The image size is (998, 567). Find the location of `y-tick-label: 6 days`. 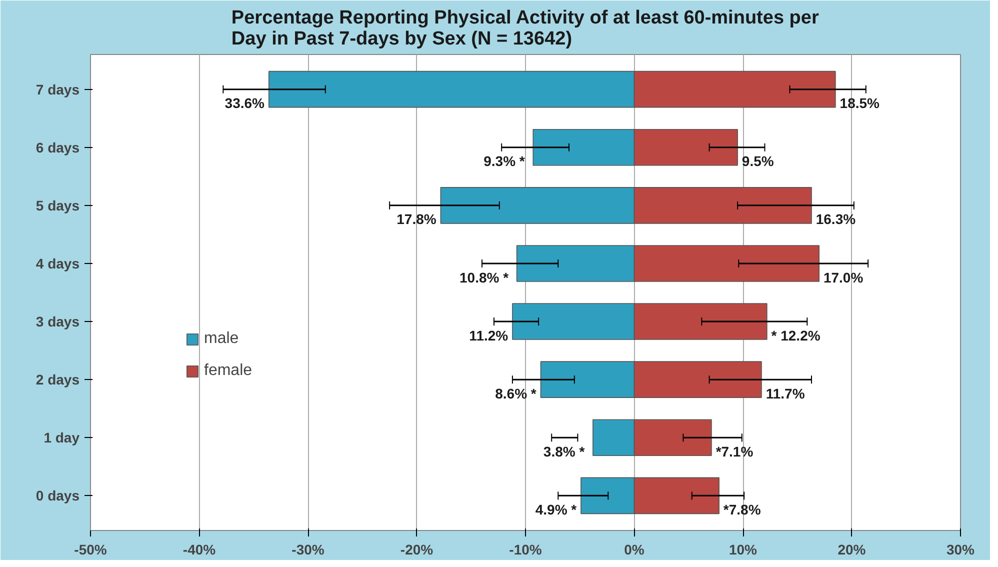

y-tick-label: 6 days is located at coordinates (58, 147).